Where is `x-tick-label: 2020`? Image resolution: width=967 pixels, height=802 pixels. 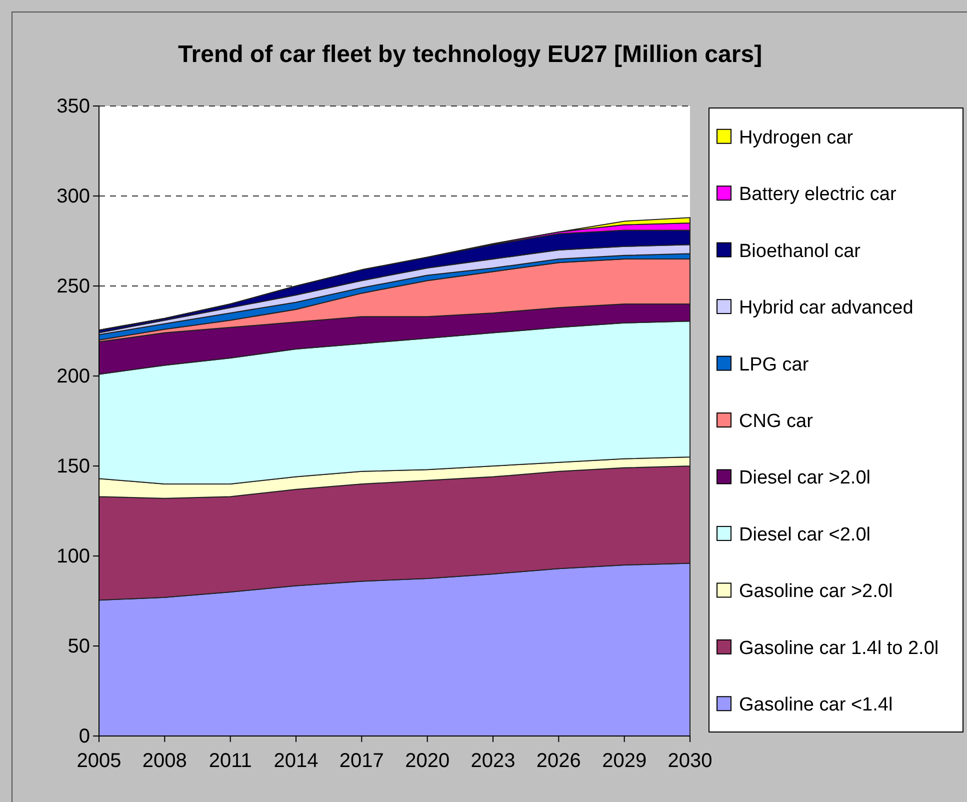 x-tick-label: 2020 is located at coordinates (427, 761).